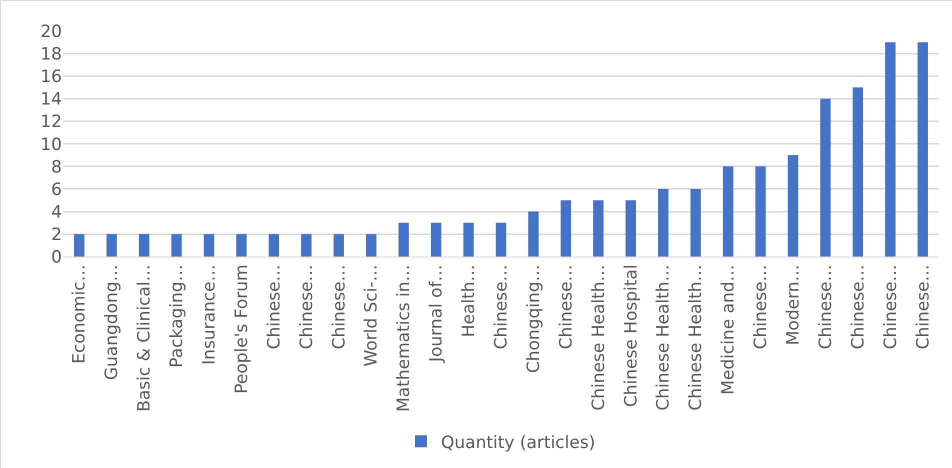 The image size is (952, 468). I want to click on y-tick-label: 16, so click(51, 77).